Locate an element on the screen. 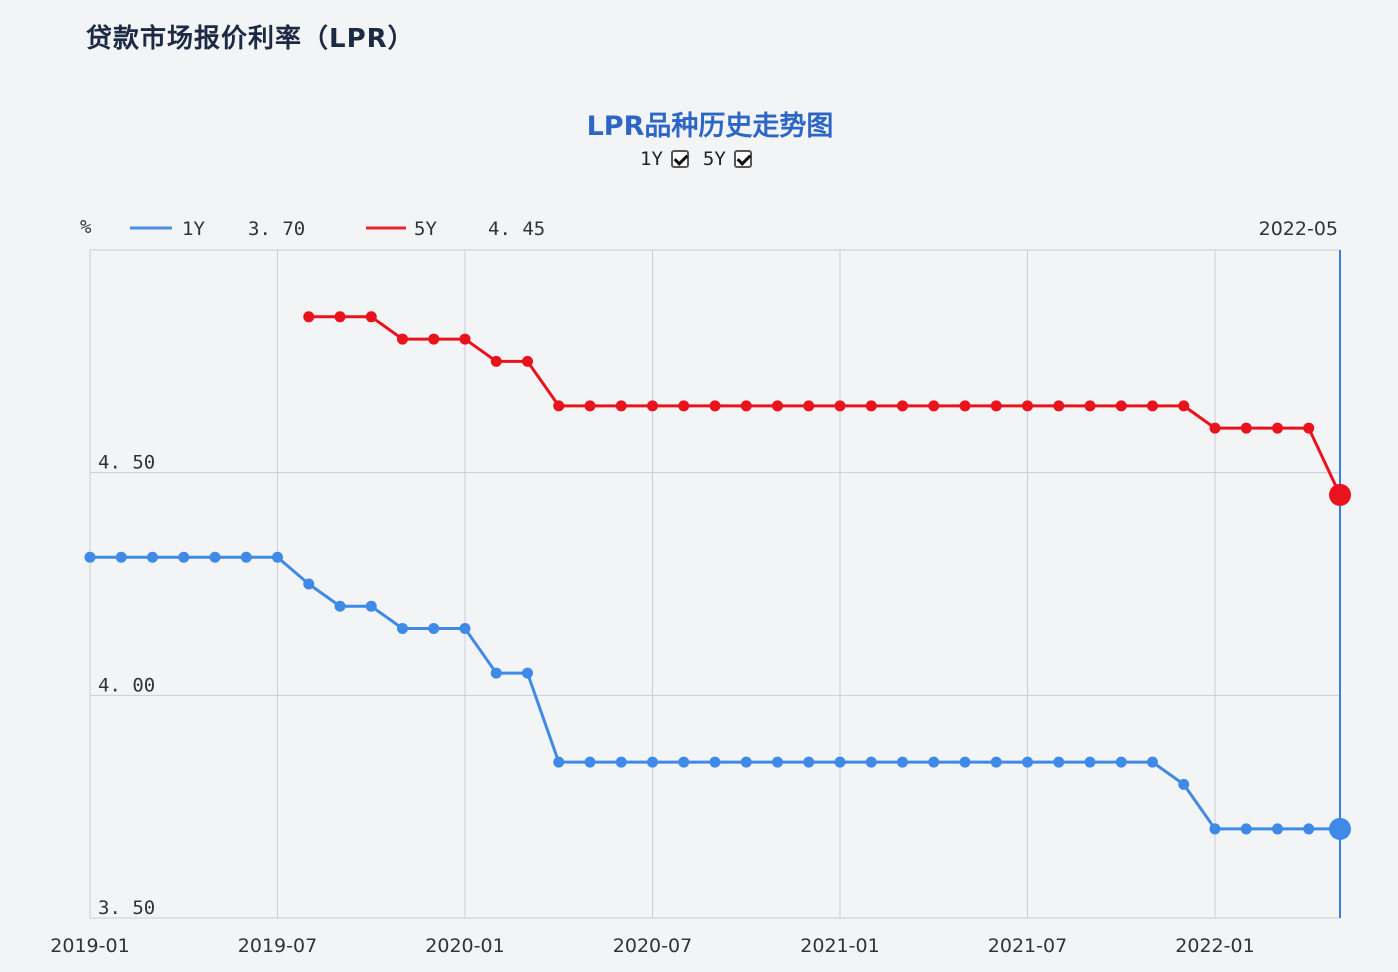 This screenshot has width=1398, height=972. x-tick-label: 2021-07 is located at coordinates (1027, 946).